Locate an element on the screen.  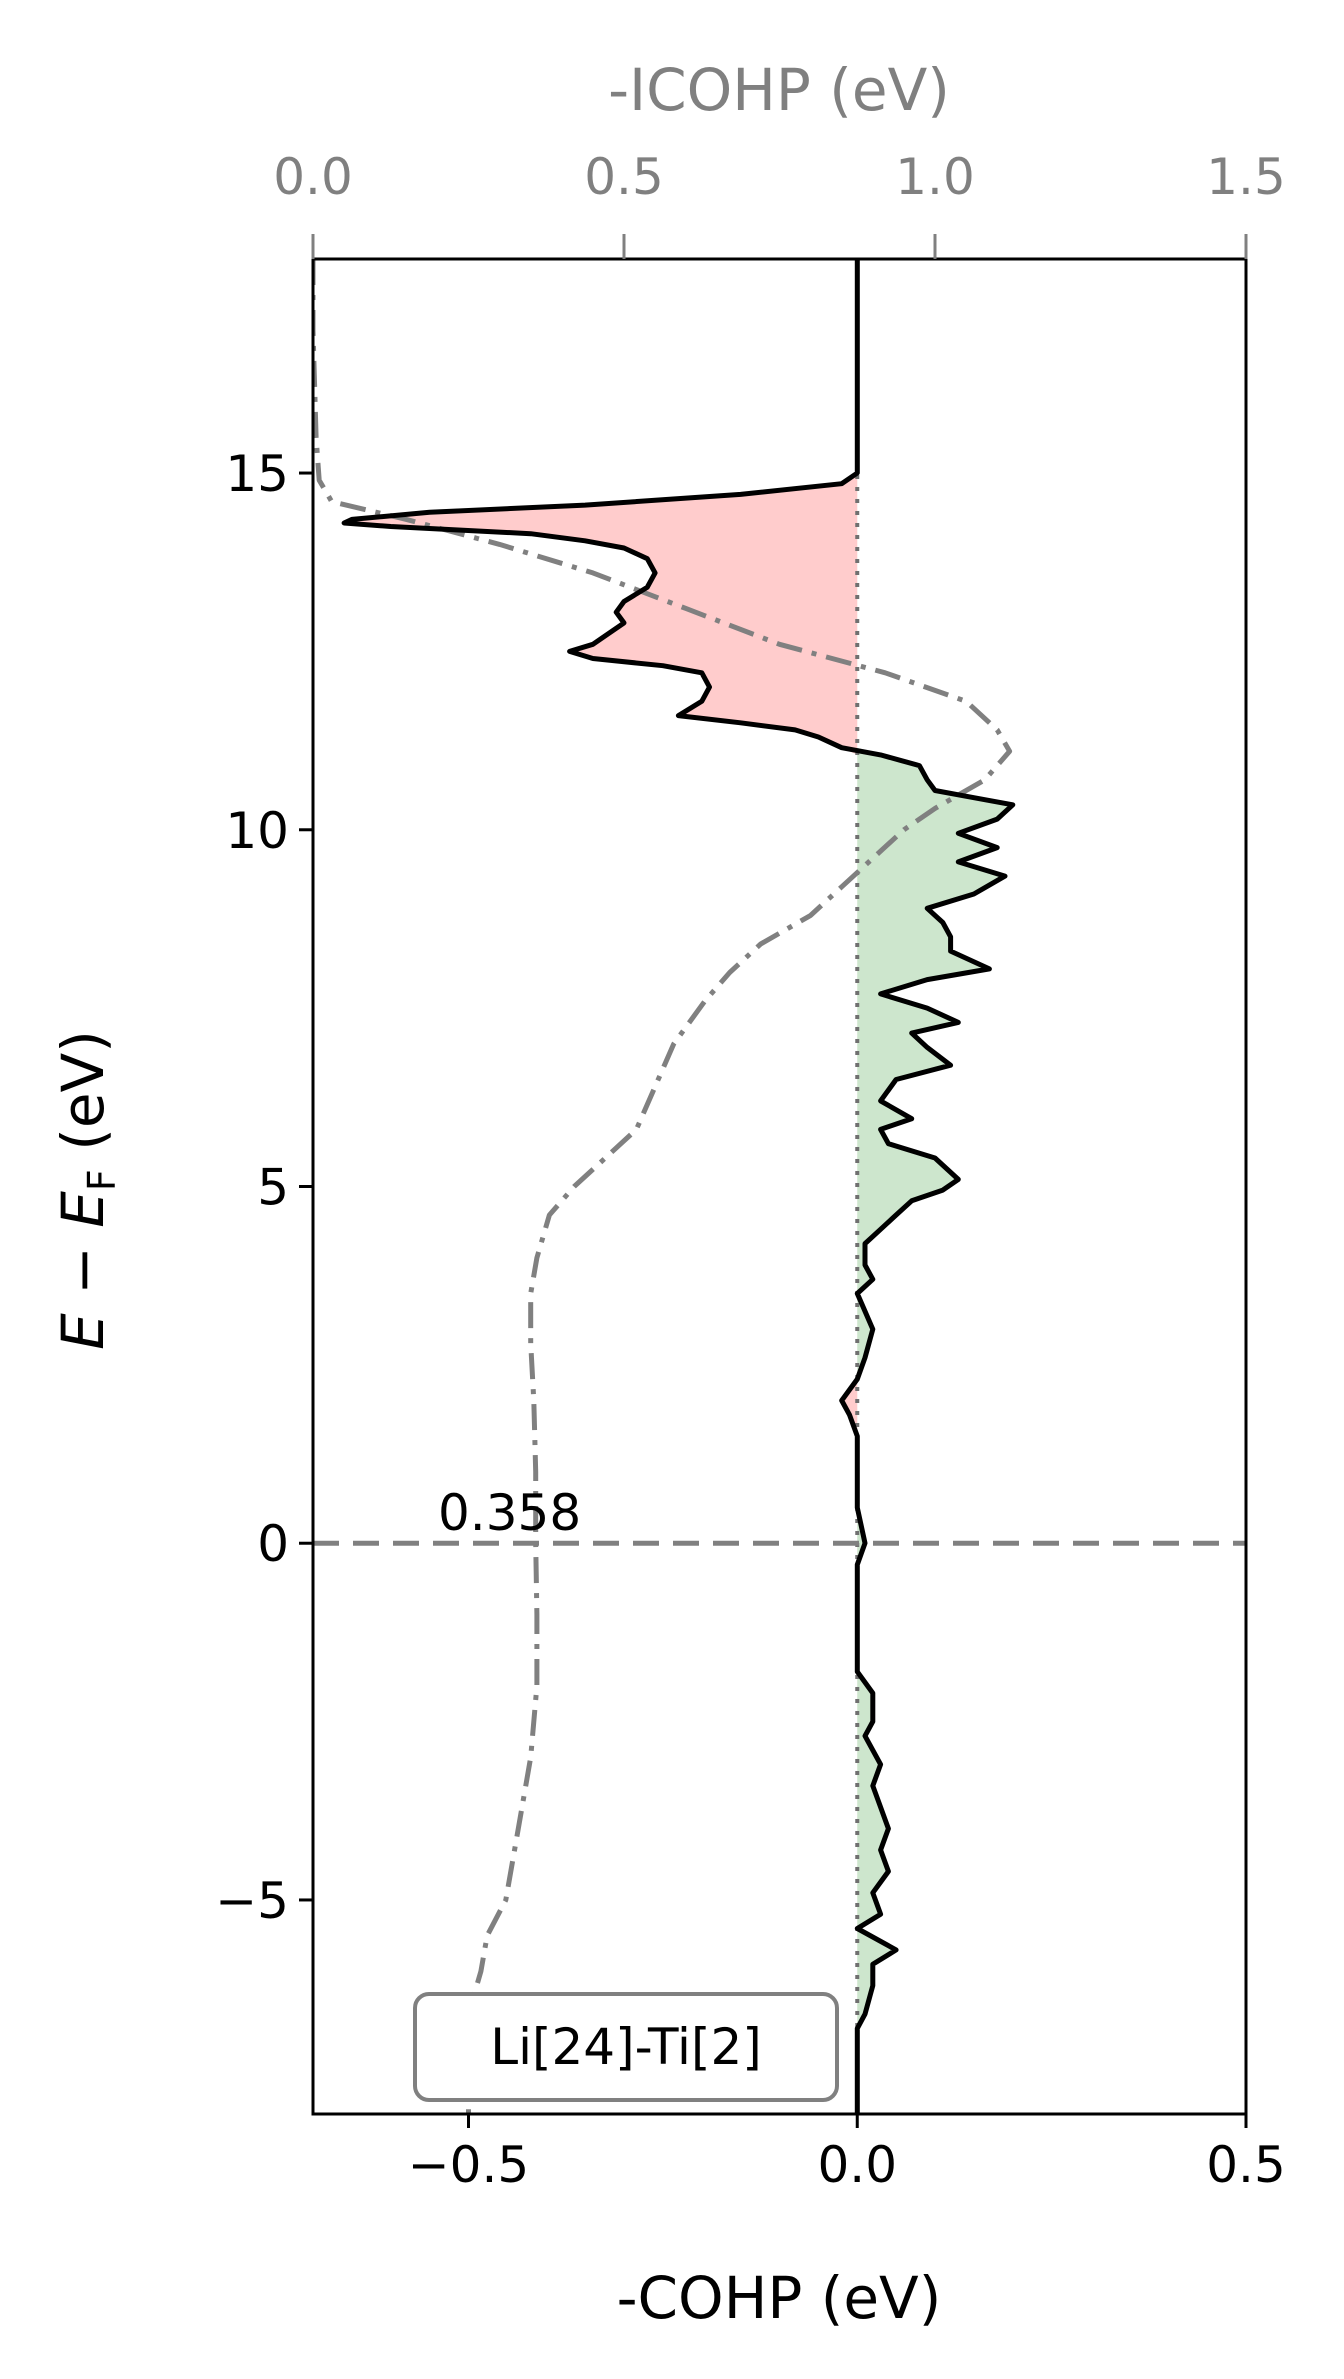
y-axis-title: E − EF (eV) is located at coordinates (86, 1190).